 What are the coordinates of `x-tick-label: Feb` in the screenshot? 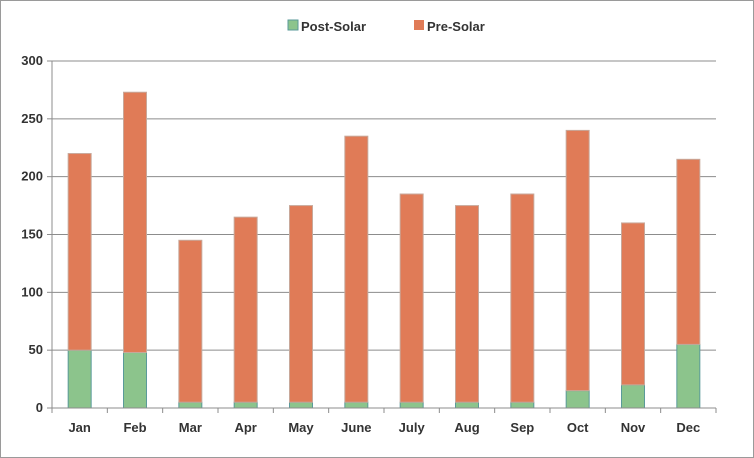 It's located at (134, 427).